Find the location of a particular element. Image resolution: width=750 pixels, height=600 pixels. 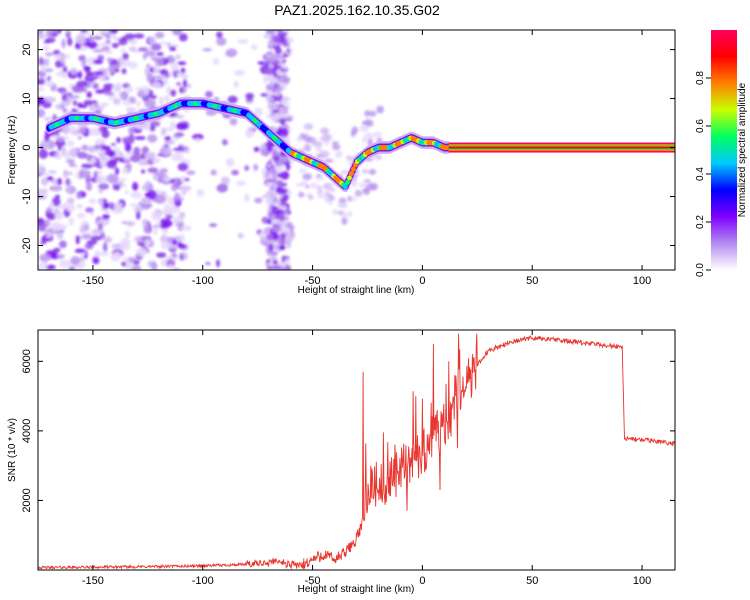

x-tick-label: -150 is located at coordinates (93, 281).